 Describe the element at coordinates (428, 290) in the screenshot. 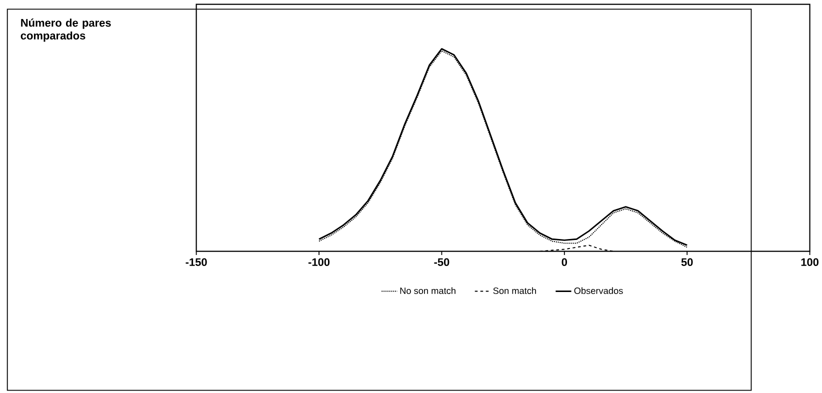

I see `legend-label: No son match` at that location.